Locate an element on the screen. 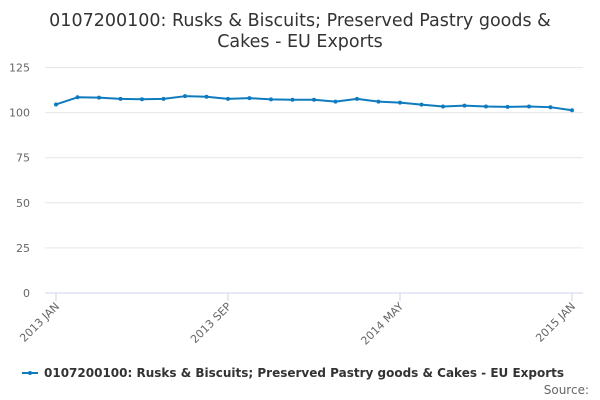 Image resolution: width=600 pixels, height=400 pixels. source-label: Source: is located at coordinates (566, 390).